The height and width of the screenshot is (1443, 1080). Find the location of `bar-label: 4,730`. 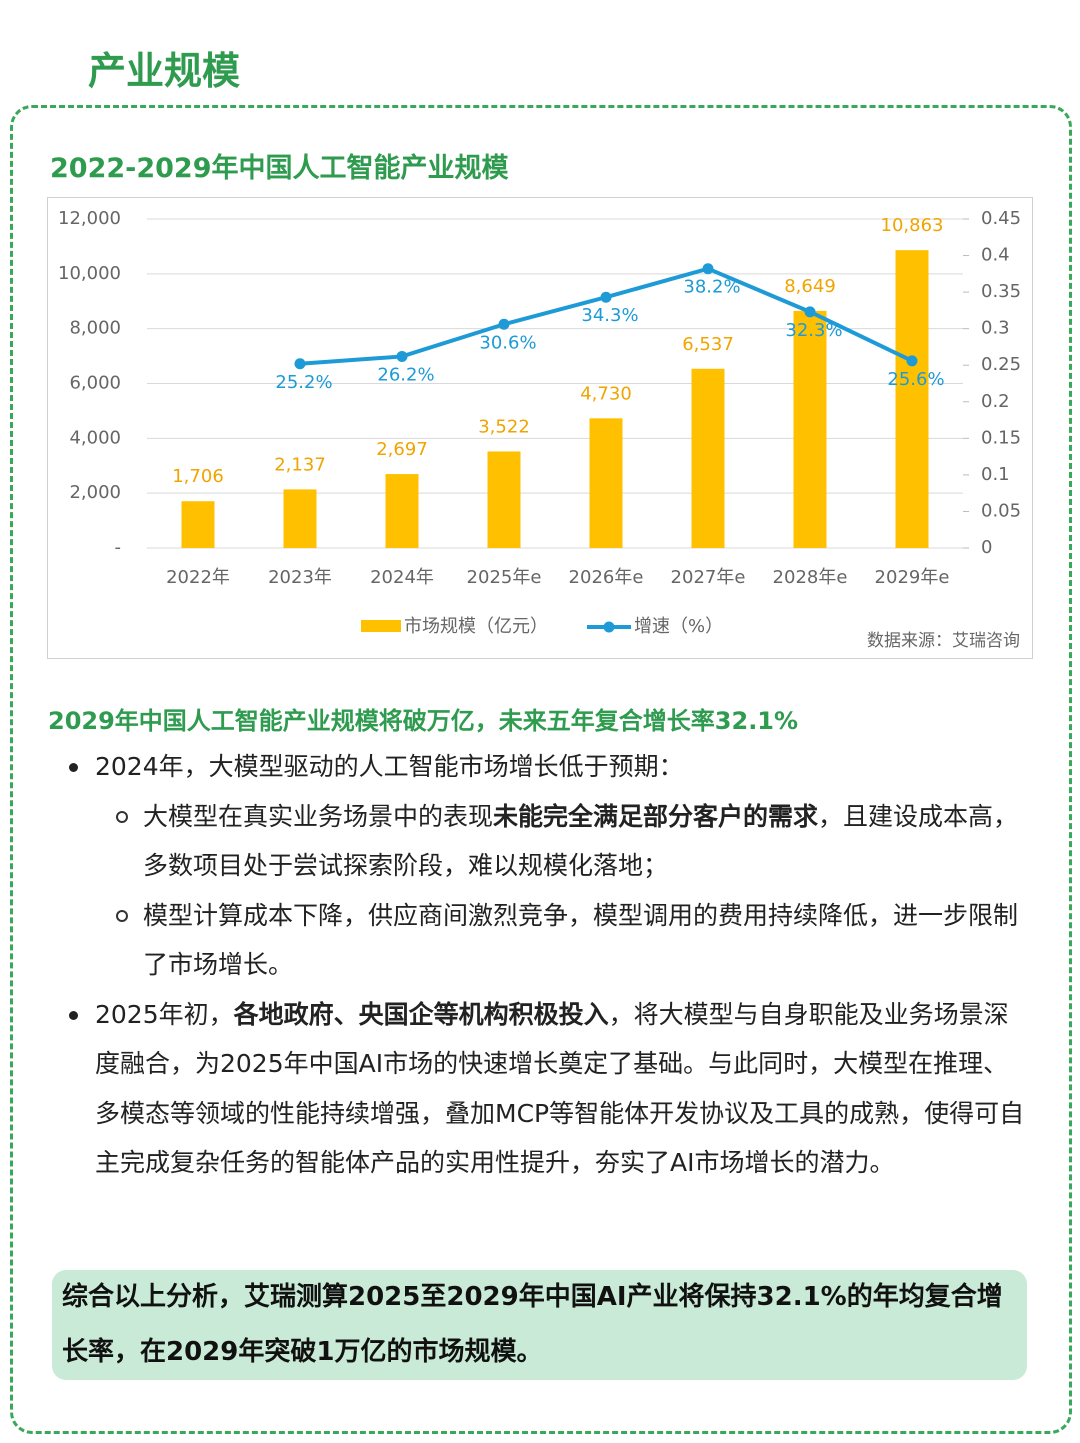

bar-label: 4,730 is located at coordinates (606, 393).